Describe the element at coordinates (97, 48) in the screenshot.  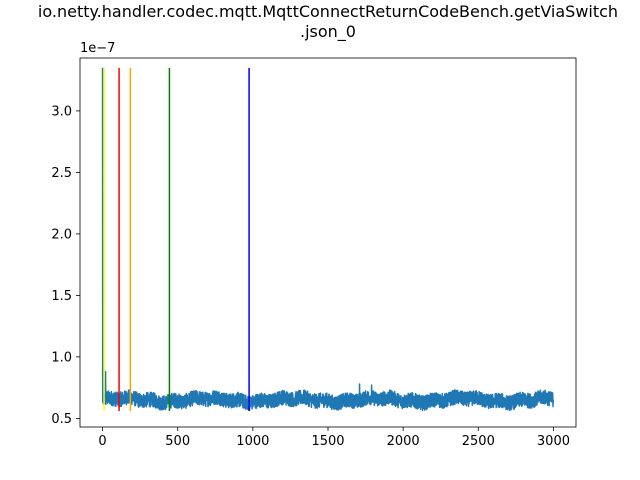
I see `y-offset-label: 1e−7` at that location.